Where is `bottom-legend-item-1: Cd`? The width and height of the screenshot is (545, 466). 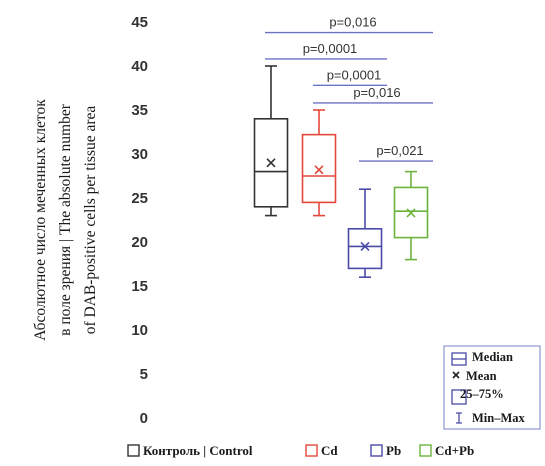 bottom-legend-item-1: Cd is located at coordinates (321, 450).